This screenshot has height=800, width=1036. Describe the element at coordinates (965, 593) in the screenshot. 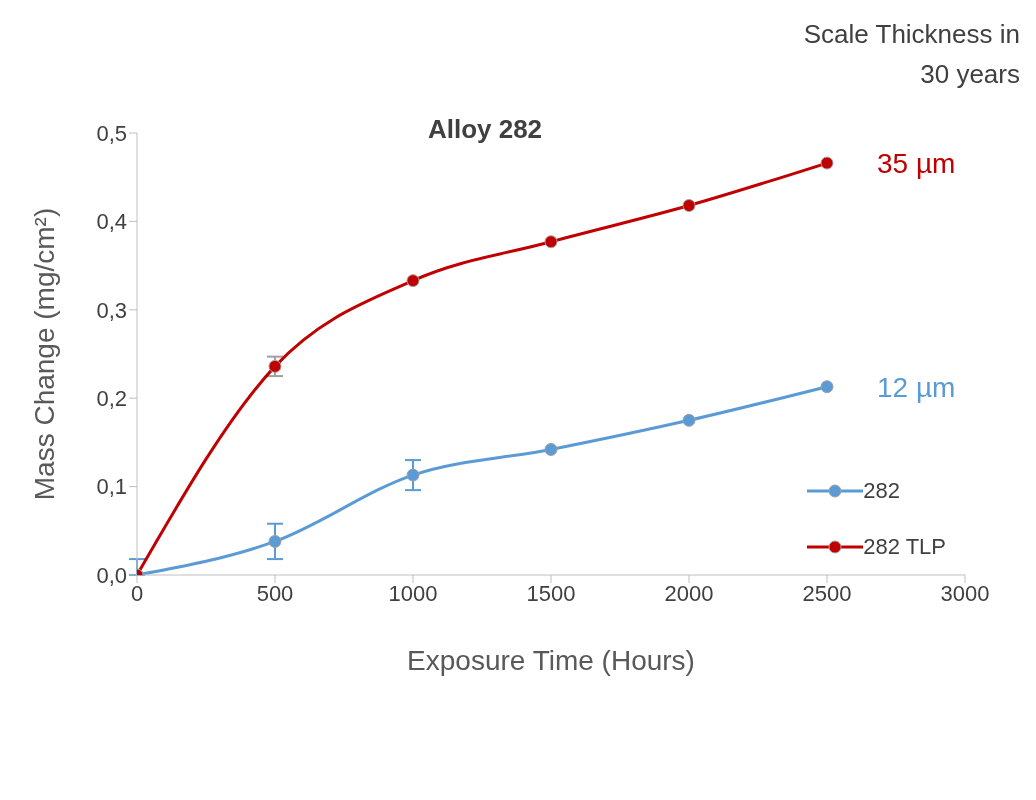

I see `x-tick-label: 3000` at that location.